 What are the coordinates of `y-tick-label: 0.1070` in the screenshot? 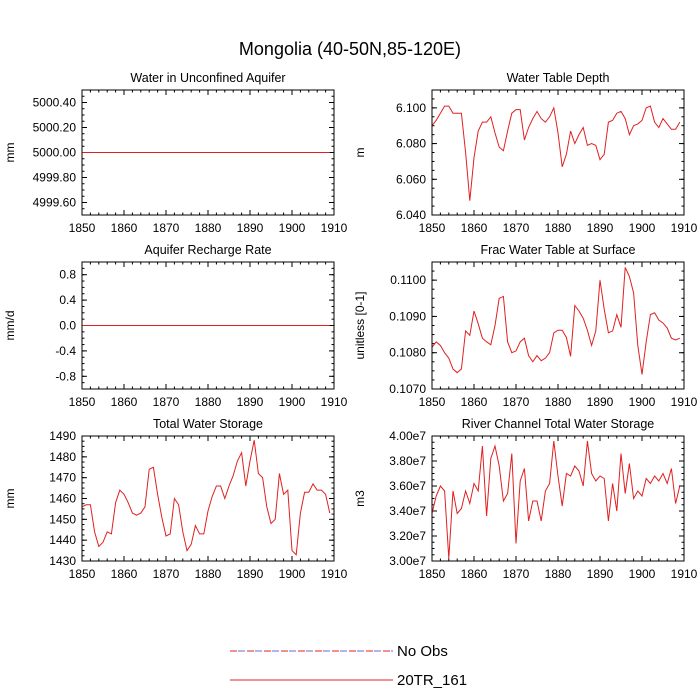 It's located at (407, 389).